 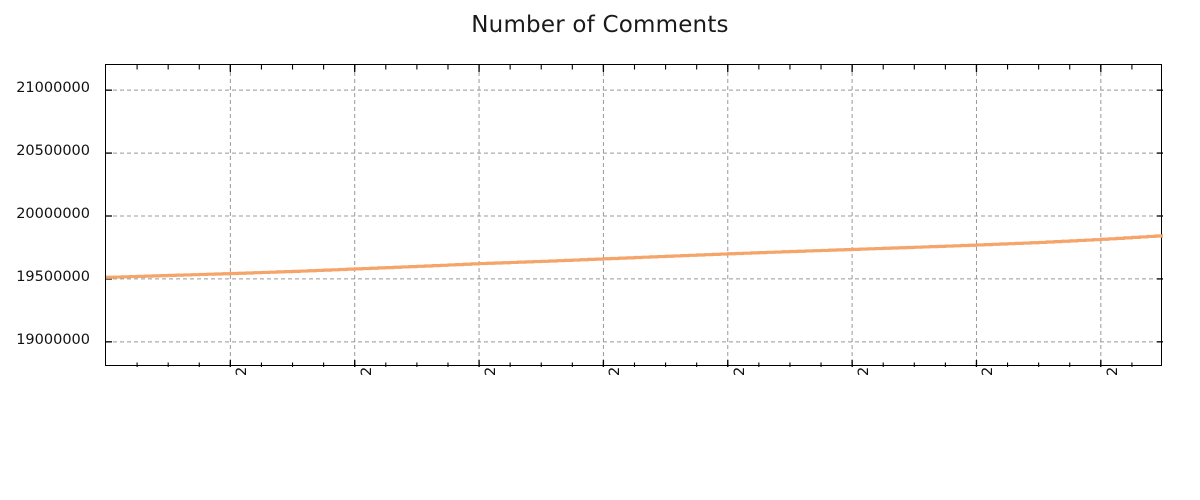 What do you see at coordinates (53, 339) in the screenshot?
I see `y-tick-label: 19000000` at bounding box center [53, 339].